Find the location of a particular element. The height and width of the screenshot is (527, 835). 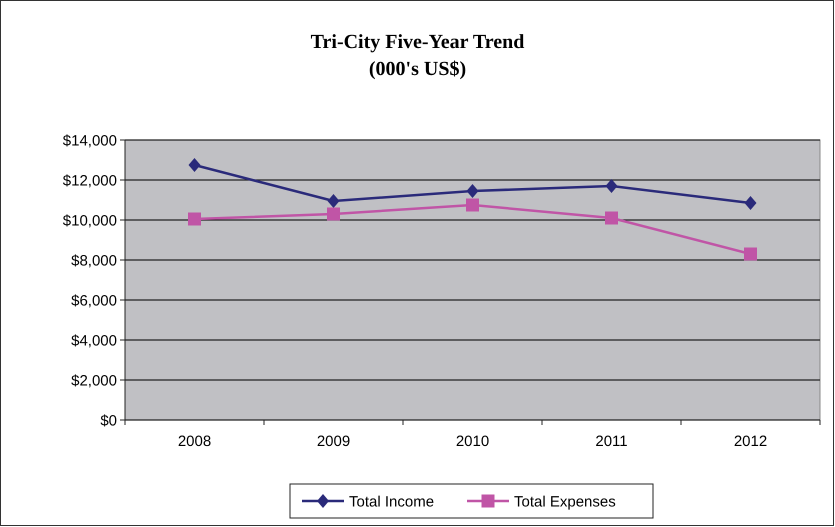

x-tick-label: 2009 is located at coordinates (333, 441).